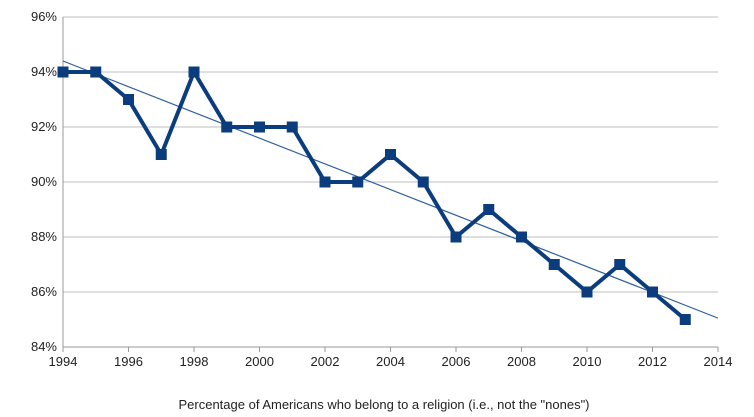 The image size is (754, 417). What do you see at coordinates (63, 72) in the screenshot?
I see `data-point-1994` at bounding box center [63, 72].